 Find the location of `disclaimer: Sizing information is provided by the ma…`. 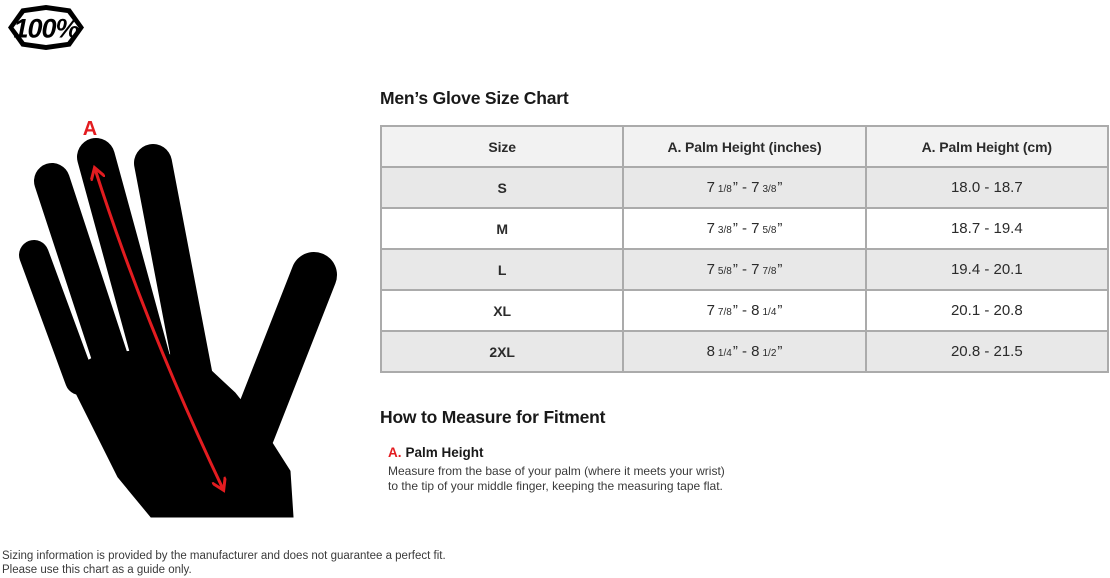

disclaimer: Sizing information is provided by the ma… is located at coordinates (224, 563).